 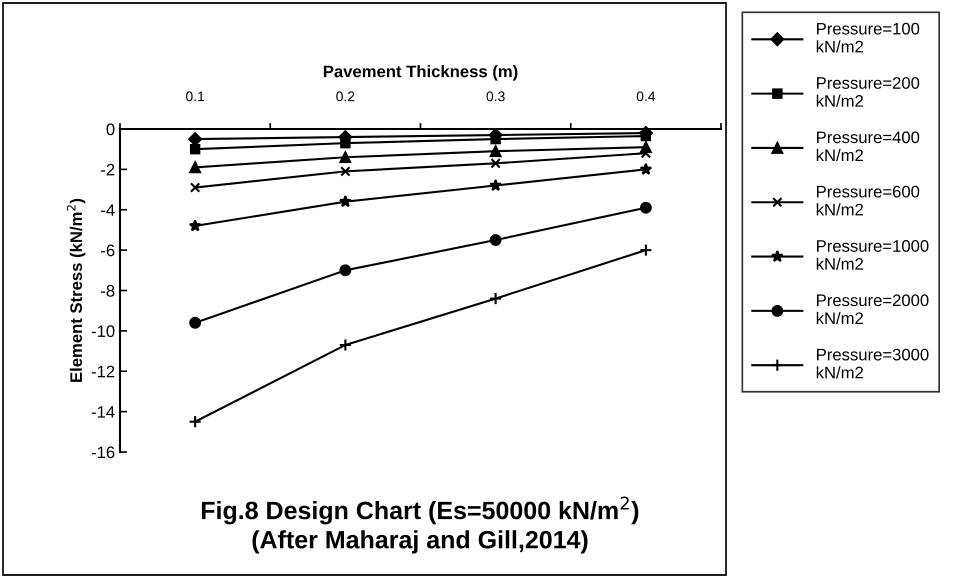 What do you see at coordinates (110, 129) in the screenshot?
I see `y-tick-label: 0` at bounding box center [110, 129].